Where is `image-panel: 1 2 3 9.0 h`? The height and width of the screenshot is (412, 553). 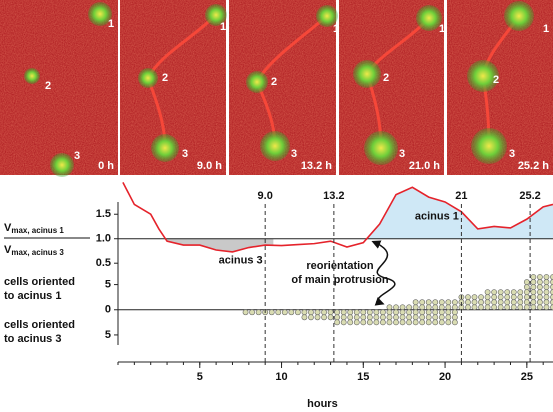 image-panel: 1 2 3 9.0 h is located at coordinates (173, 87).